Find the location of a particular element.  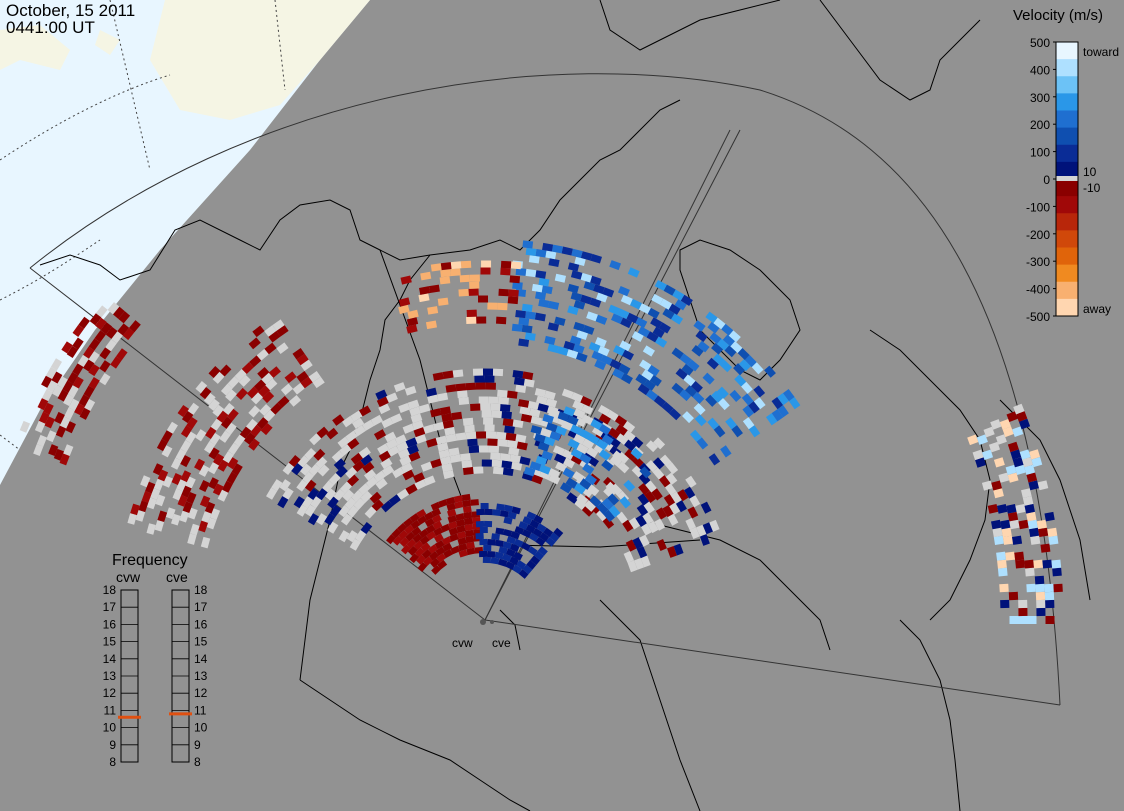

frequency-tick-label: 12 is located at coordinates (201, 693).